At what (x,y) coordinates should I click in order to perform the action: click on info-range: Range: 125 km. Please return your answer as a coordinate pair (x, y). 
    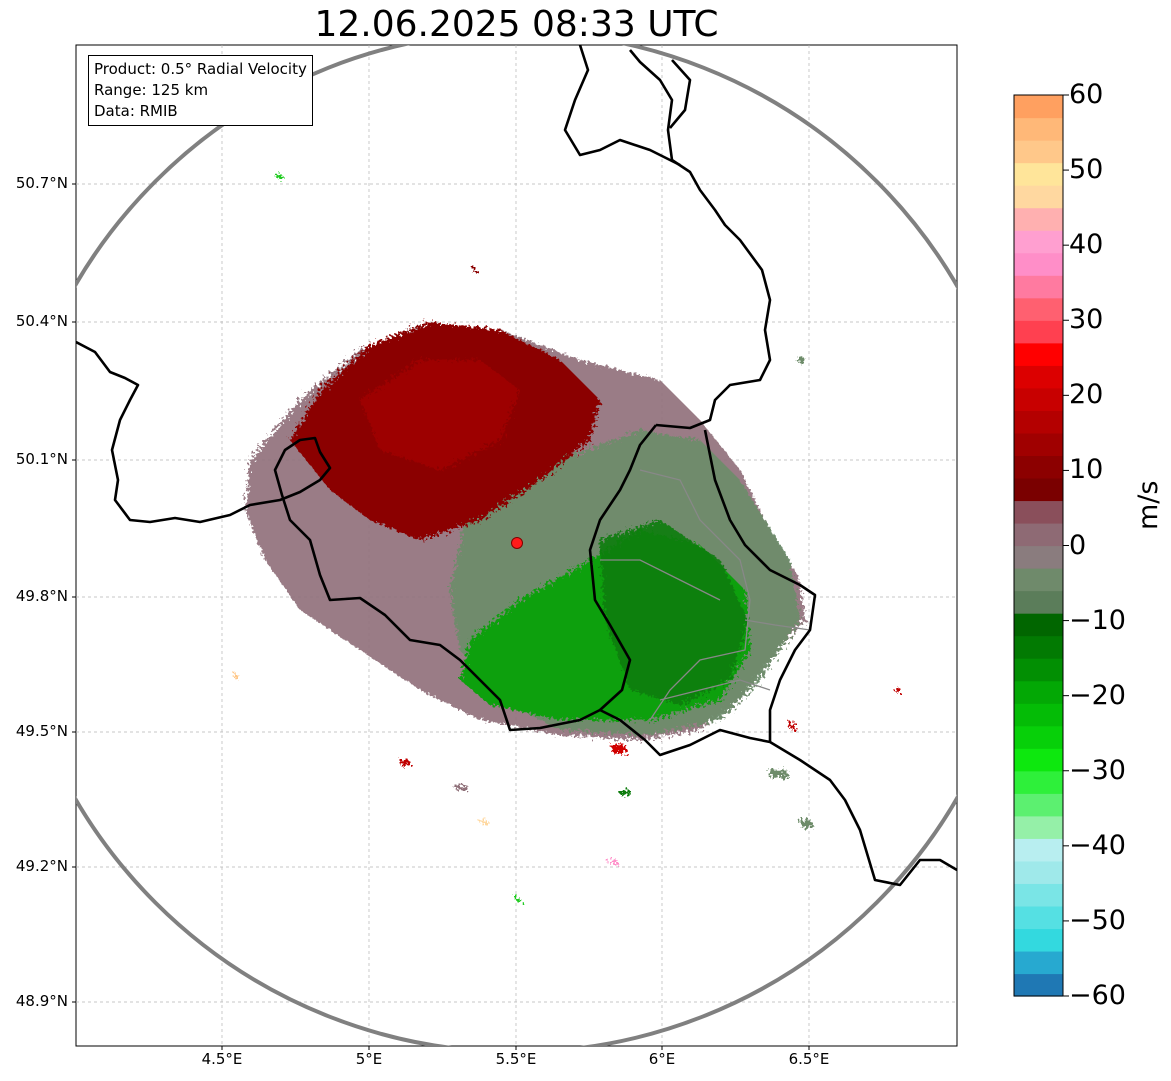
    Looking at the image, I should click on (151, 90).